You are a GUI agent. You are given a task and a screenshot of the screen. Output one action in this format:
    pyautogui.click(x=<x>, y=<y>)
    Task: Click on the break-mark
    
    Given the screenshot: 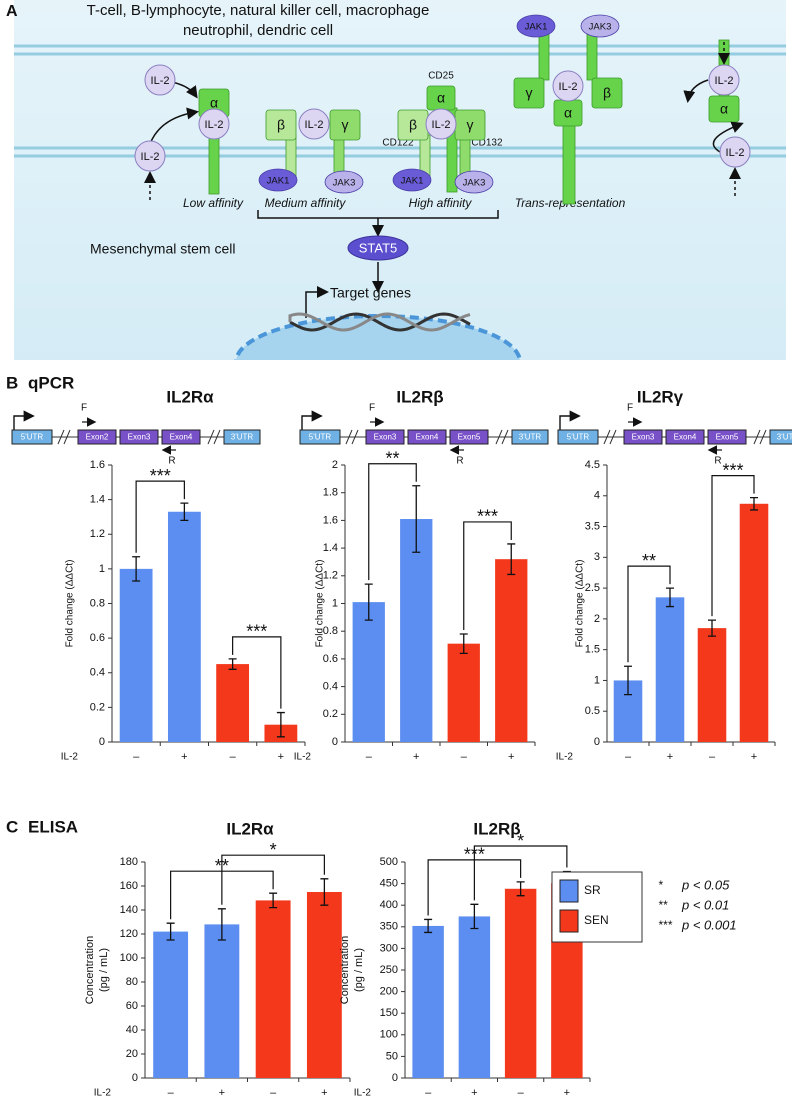 What is the action you would take?
    pyautogui.click(x=214, y=437)
    